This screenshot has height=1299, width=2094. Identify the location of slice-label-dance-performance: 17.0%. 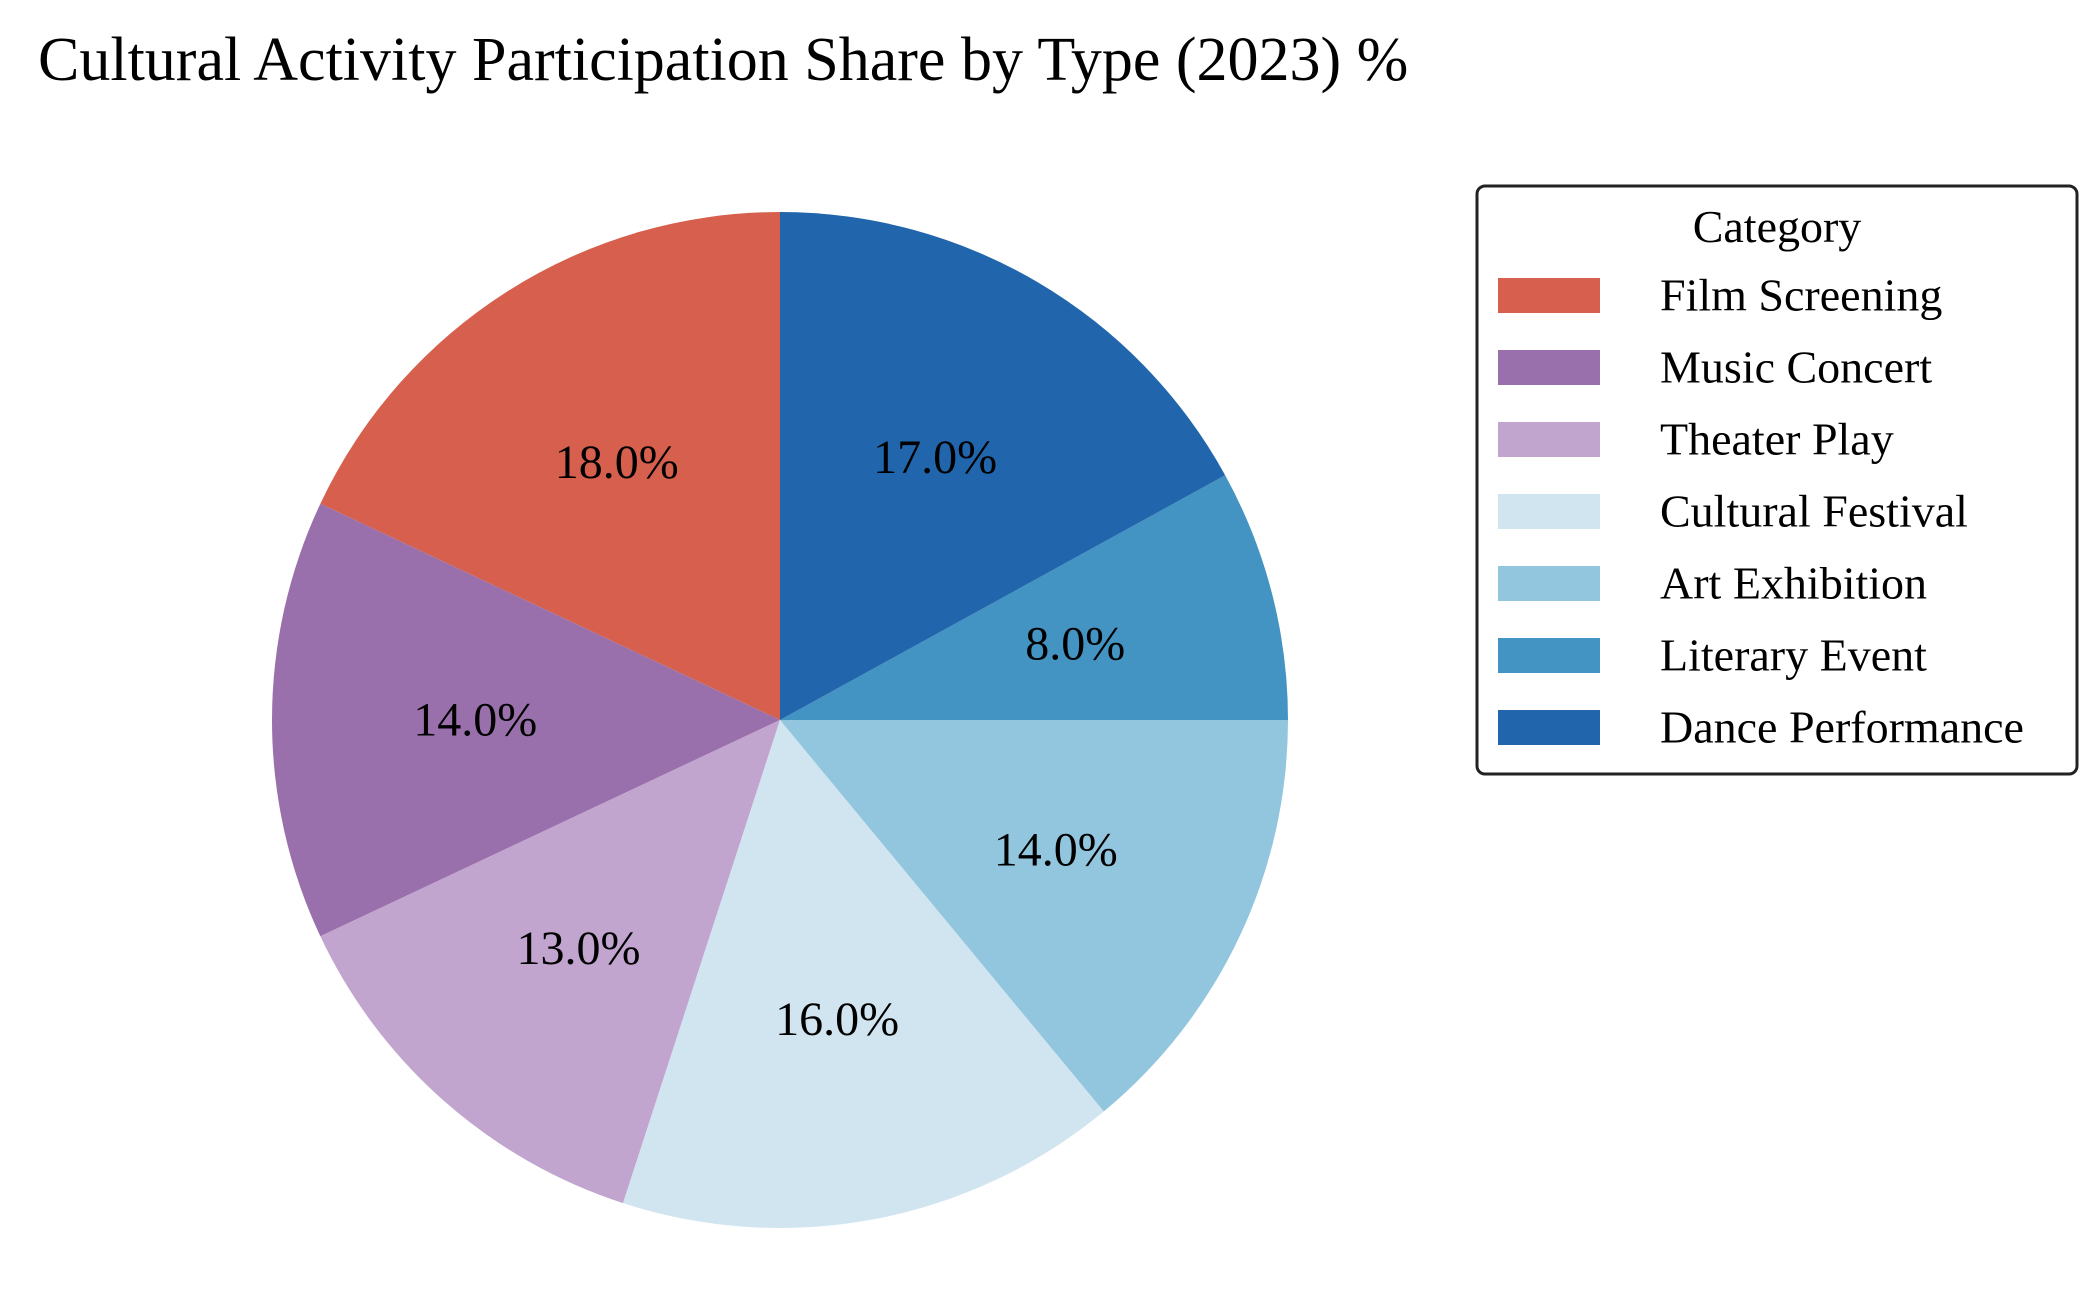
(935, 457).